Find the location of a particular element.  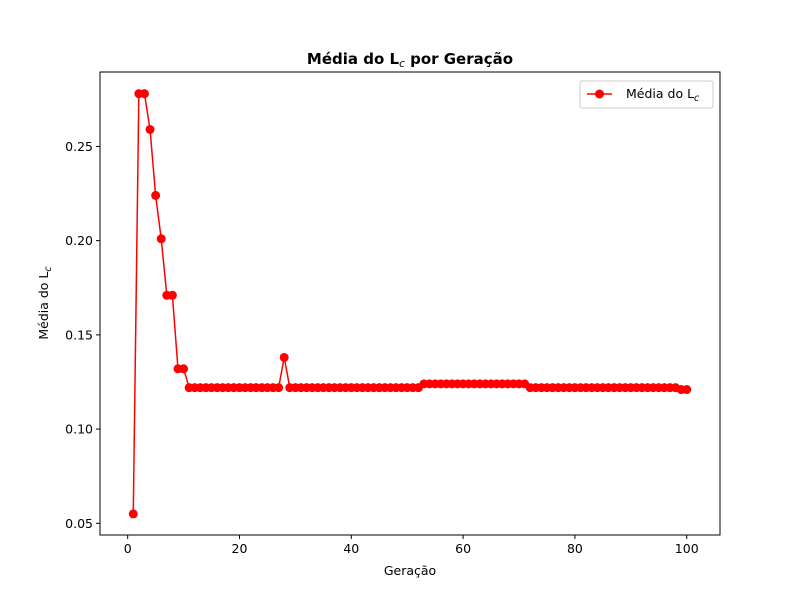

legend-entry: Média do Lc is located at coordinates (663, 95).